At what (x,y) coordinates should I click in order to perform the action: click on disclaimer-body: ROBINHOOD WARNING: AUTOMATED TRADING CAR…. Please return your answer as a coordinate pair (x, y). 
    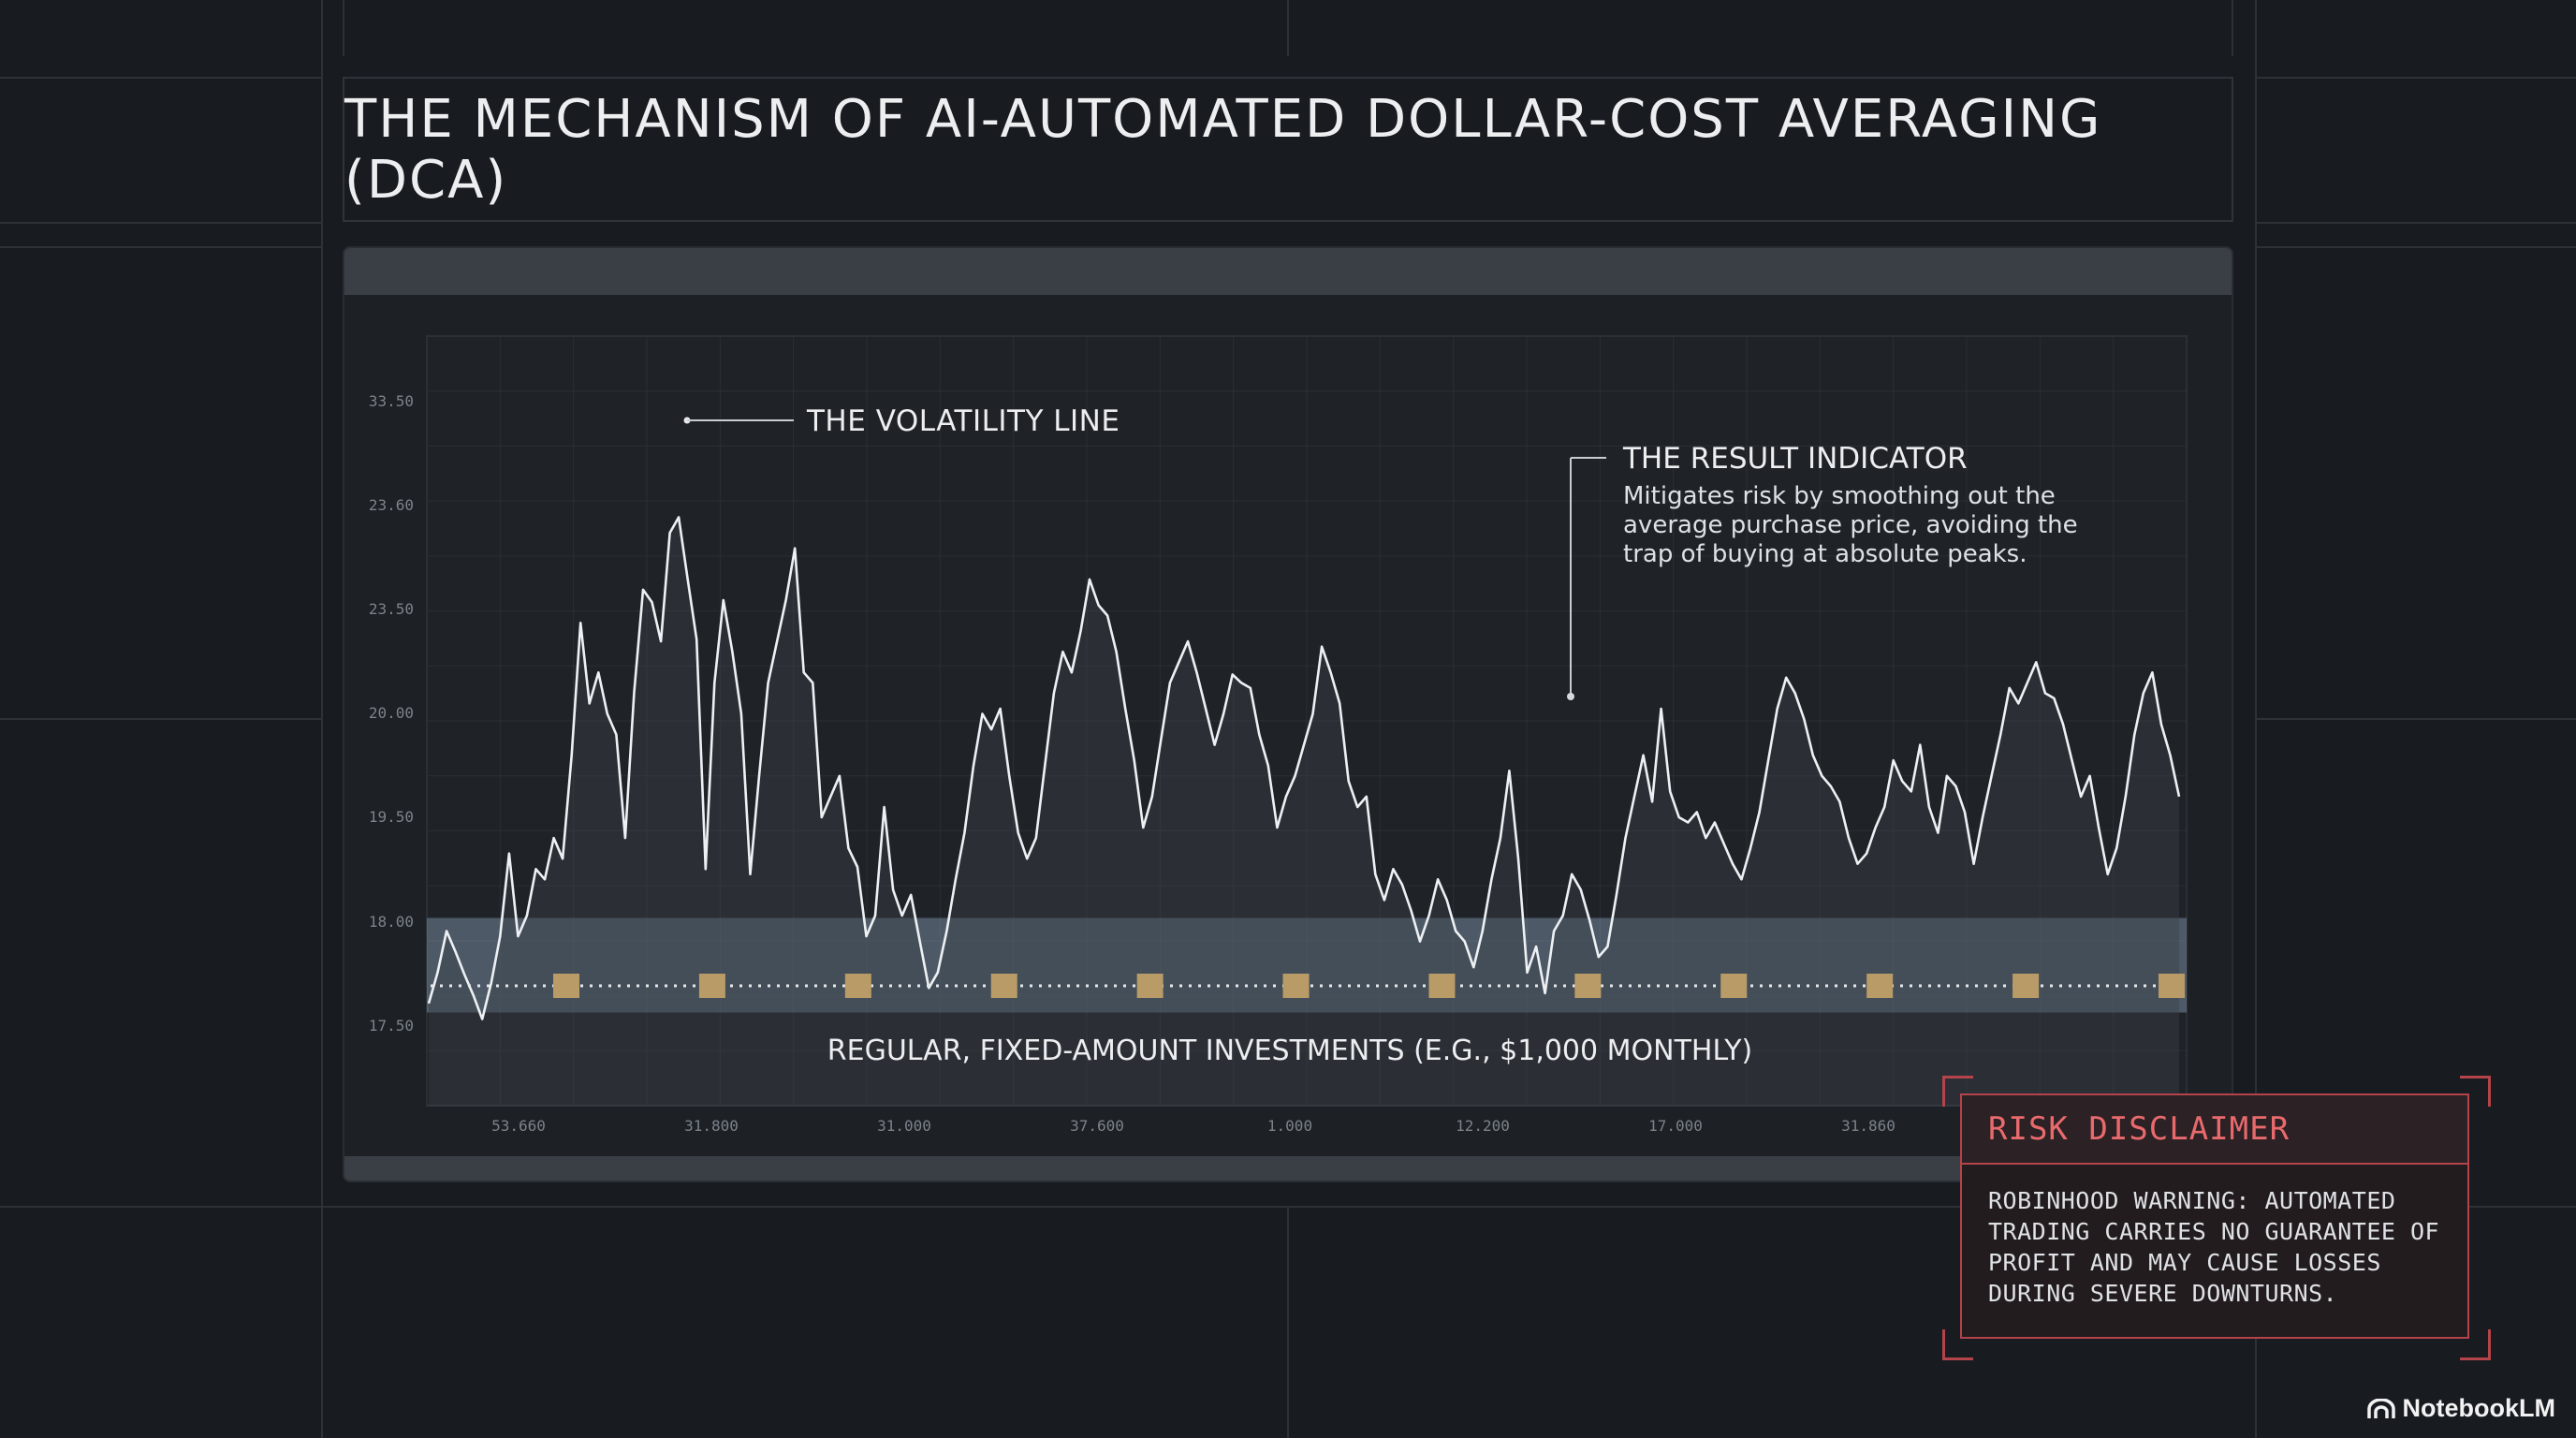
    Looking at the image, I should click on (2214, 1247).